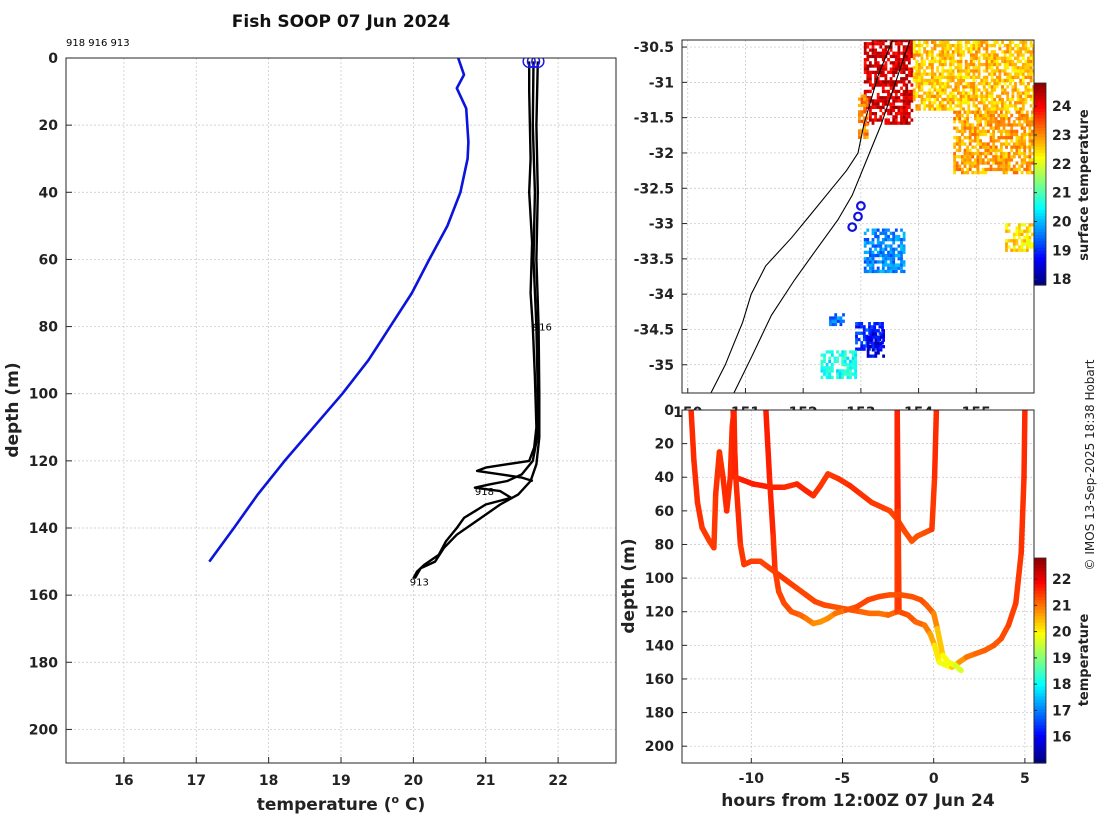 The width and height of the screenshot is (1100, 820). What do you see at coordinates (49, 126) in the screenshot?
I see `profile-y-tick-label: 20` at bounding box center [49, 126].